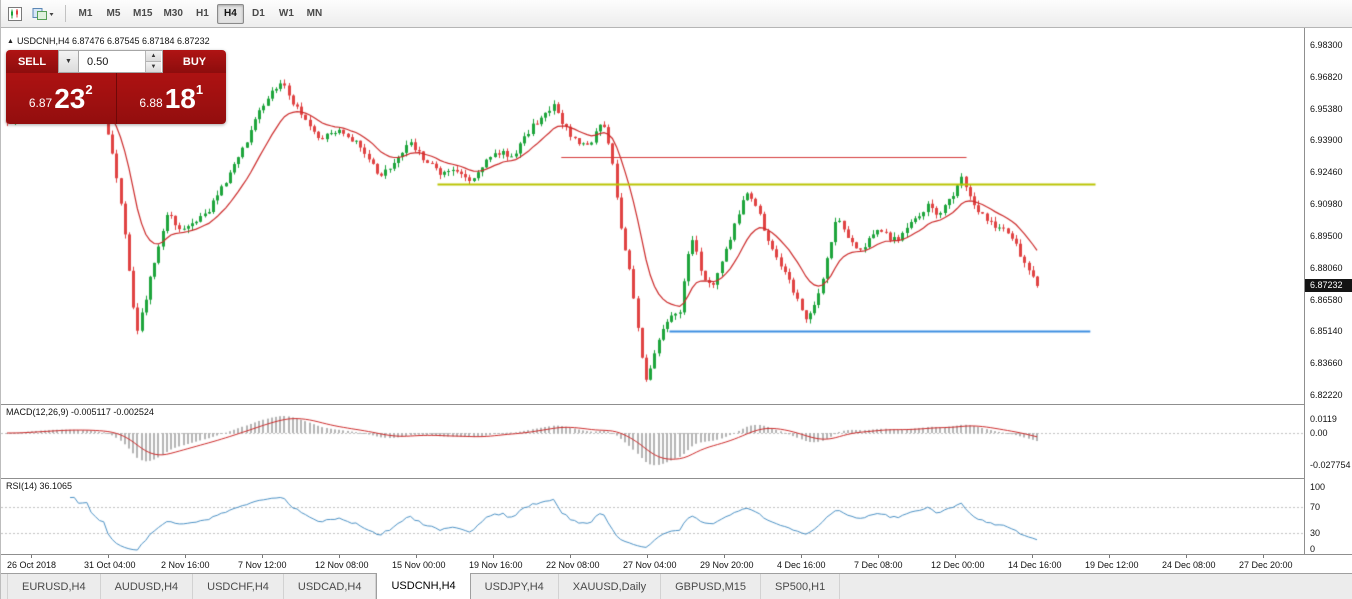  What do you see at coordinates (1266, 565) in the screenshot?
I see `time-axis-label: 27 Dec 20:00` at bounding box center [1266, 565].